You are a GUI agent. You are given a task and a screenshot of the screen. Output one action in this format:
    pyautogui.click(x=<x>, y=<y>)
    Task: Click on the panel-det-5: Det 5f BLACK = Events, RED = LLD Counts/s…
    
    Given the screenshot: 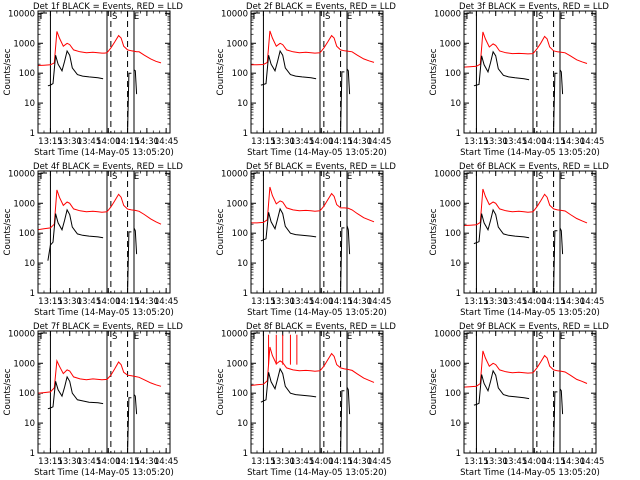 What is the action you would take?
    pyautogui.click(x=306, y=240)
    